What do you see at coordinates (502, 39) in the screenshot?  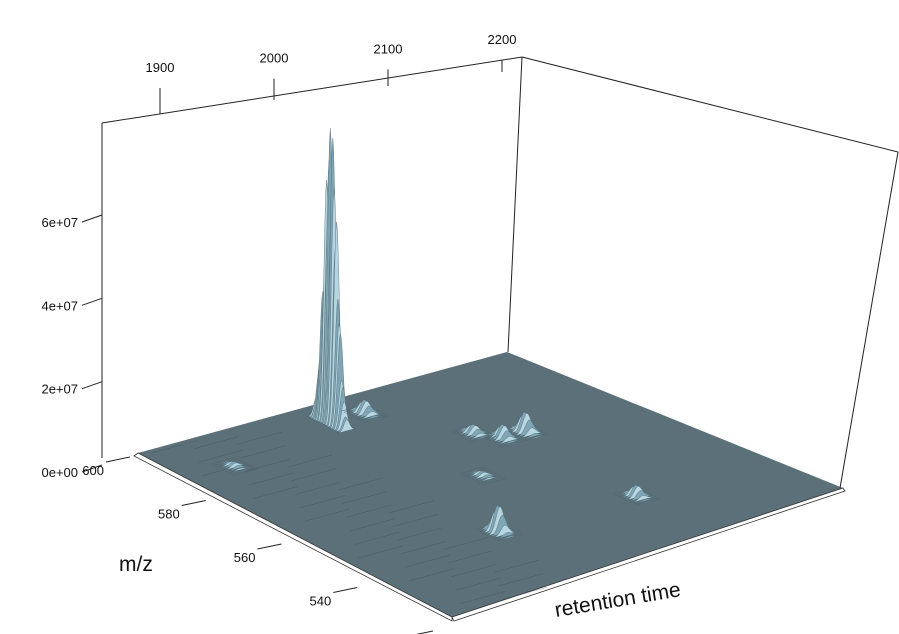 I see `x-tick-label: 2200` at bounding box center [502, 39].